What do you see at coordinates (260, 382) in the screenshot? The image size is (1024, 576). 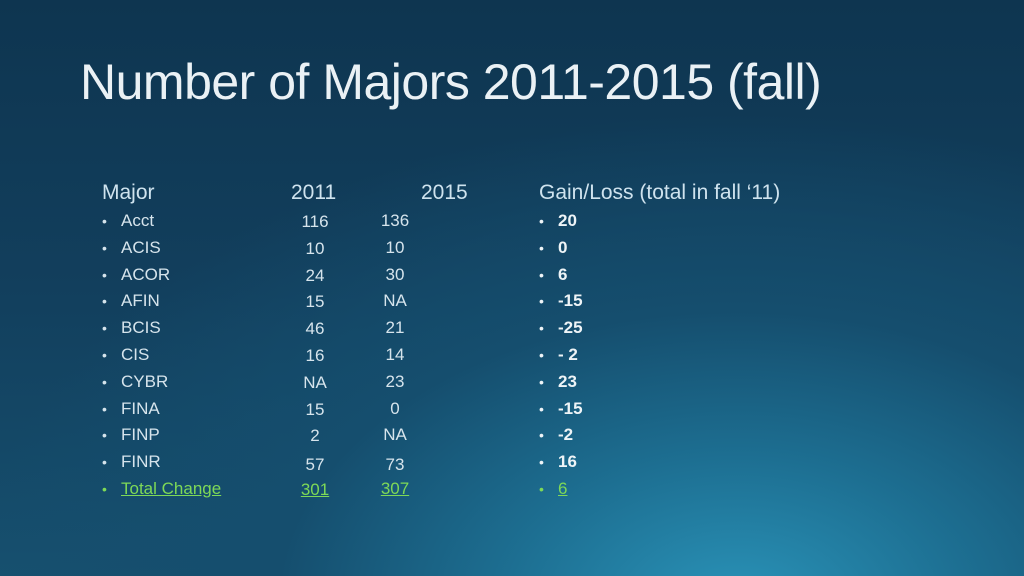 I see `list-item: • CYBR NA 23` at bounding box center [260, 382].